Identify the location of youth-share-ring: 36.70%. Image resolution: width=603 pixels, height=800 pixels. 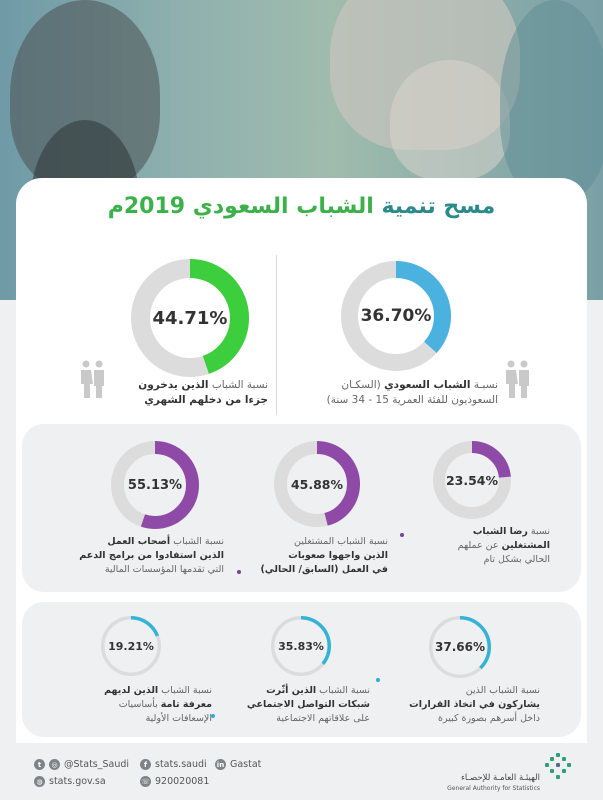
(396, 316).